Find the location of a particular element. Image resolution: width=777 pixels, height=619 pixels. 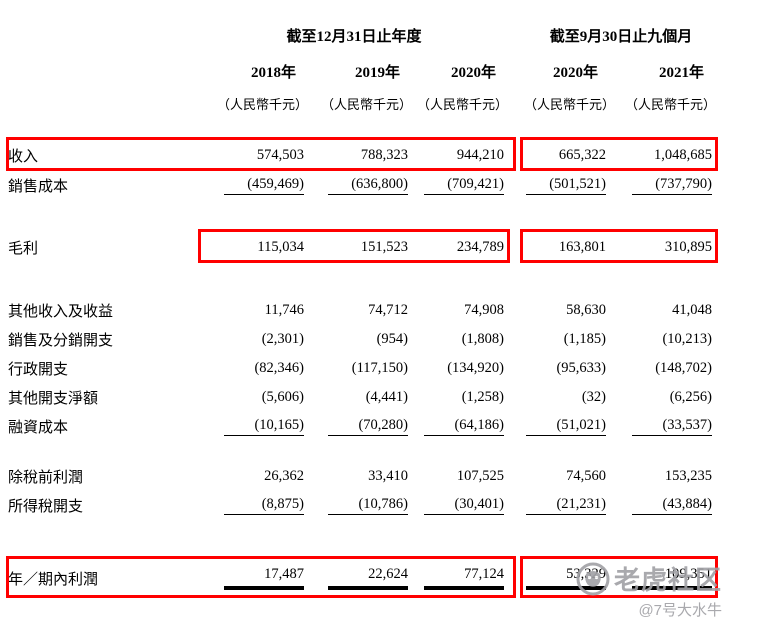

value-cell: (8,875) is located at coordinates (254, 505).